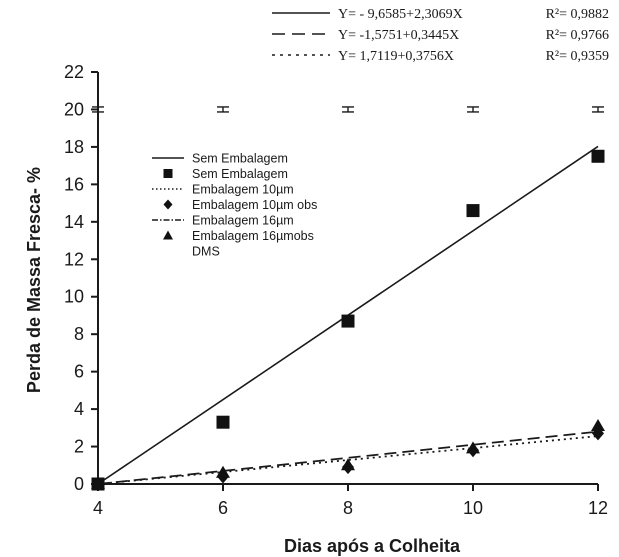  Describe the element at coordinates (577, 56) in the screenshot. I see `equation-r2: R²= 0,9359` at that location.